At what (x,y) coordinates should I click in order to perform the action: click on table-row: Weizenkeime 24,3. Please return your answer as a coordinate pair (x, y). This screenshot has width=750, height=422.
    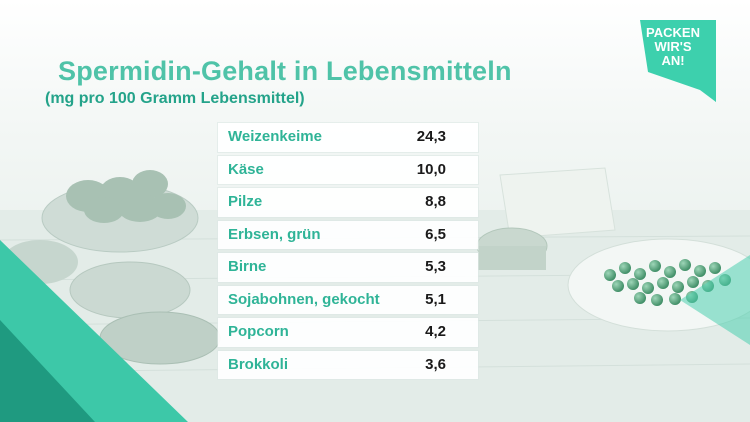
    Looking at the image, I should click on (348, 137).